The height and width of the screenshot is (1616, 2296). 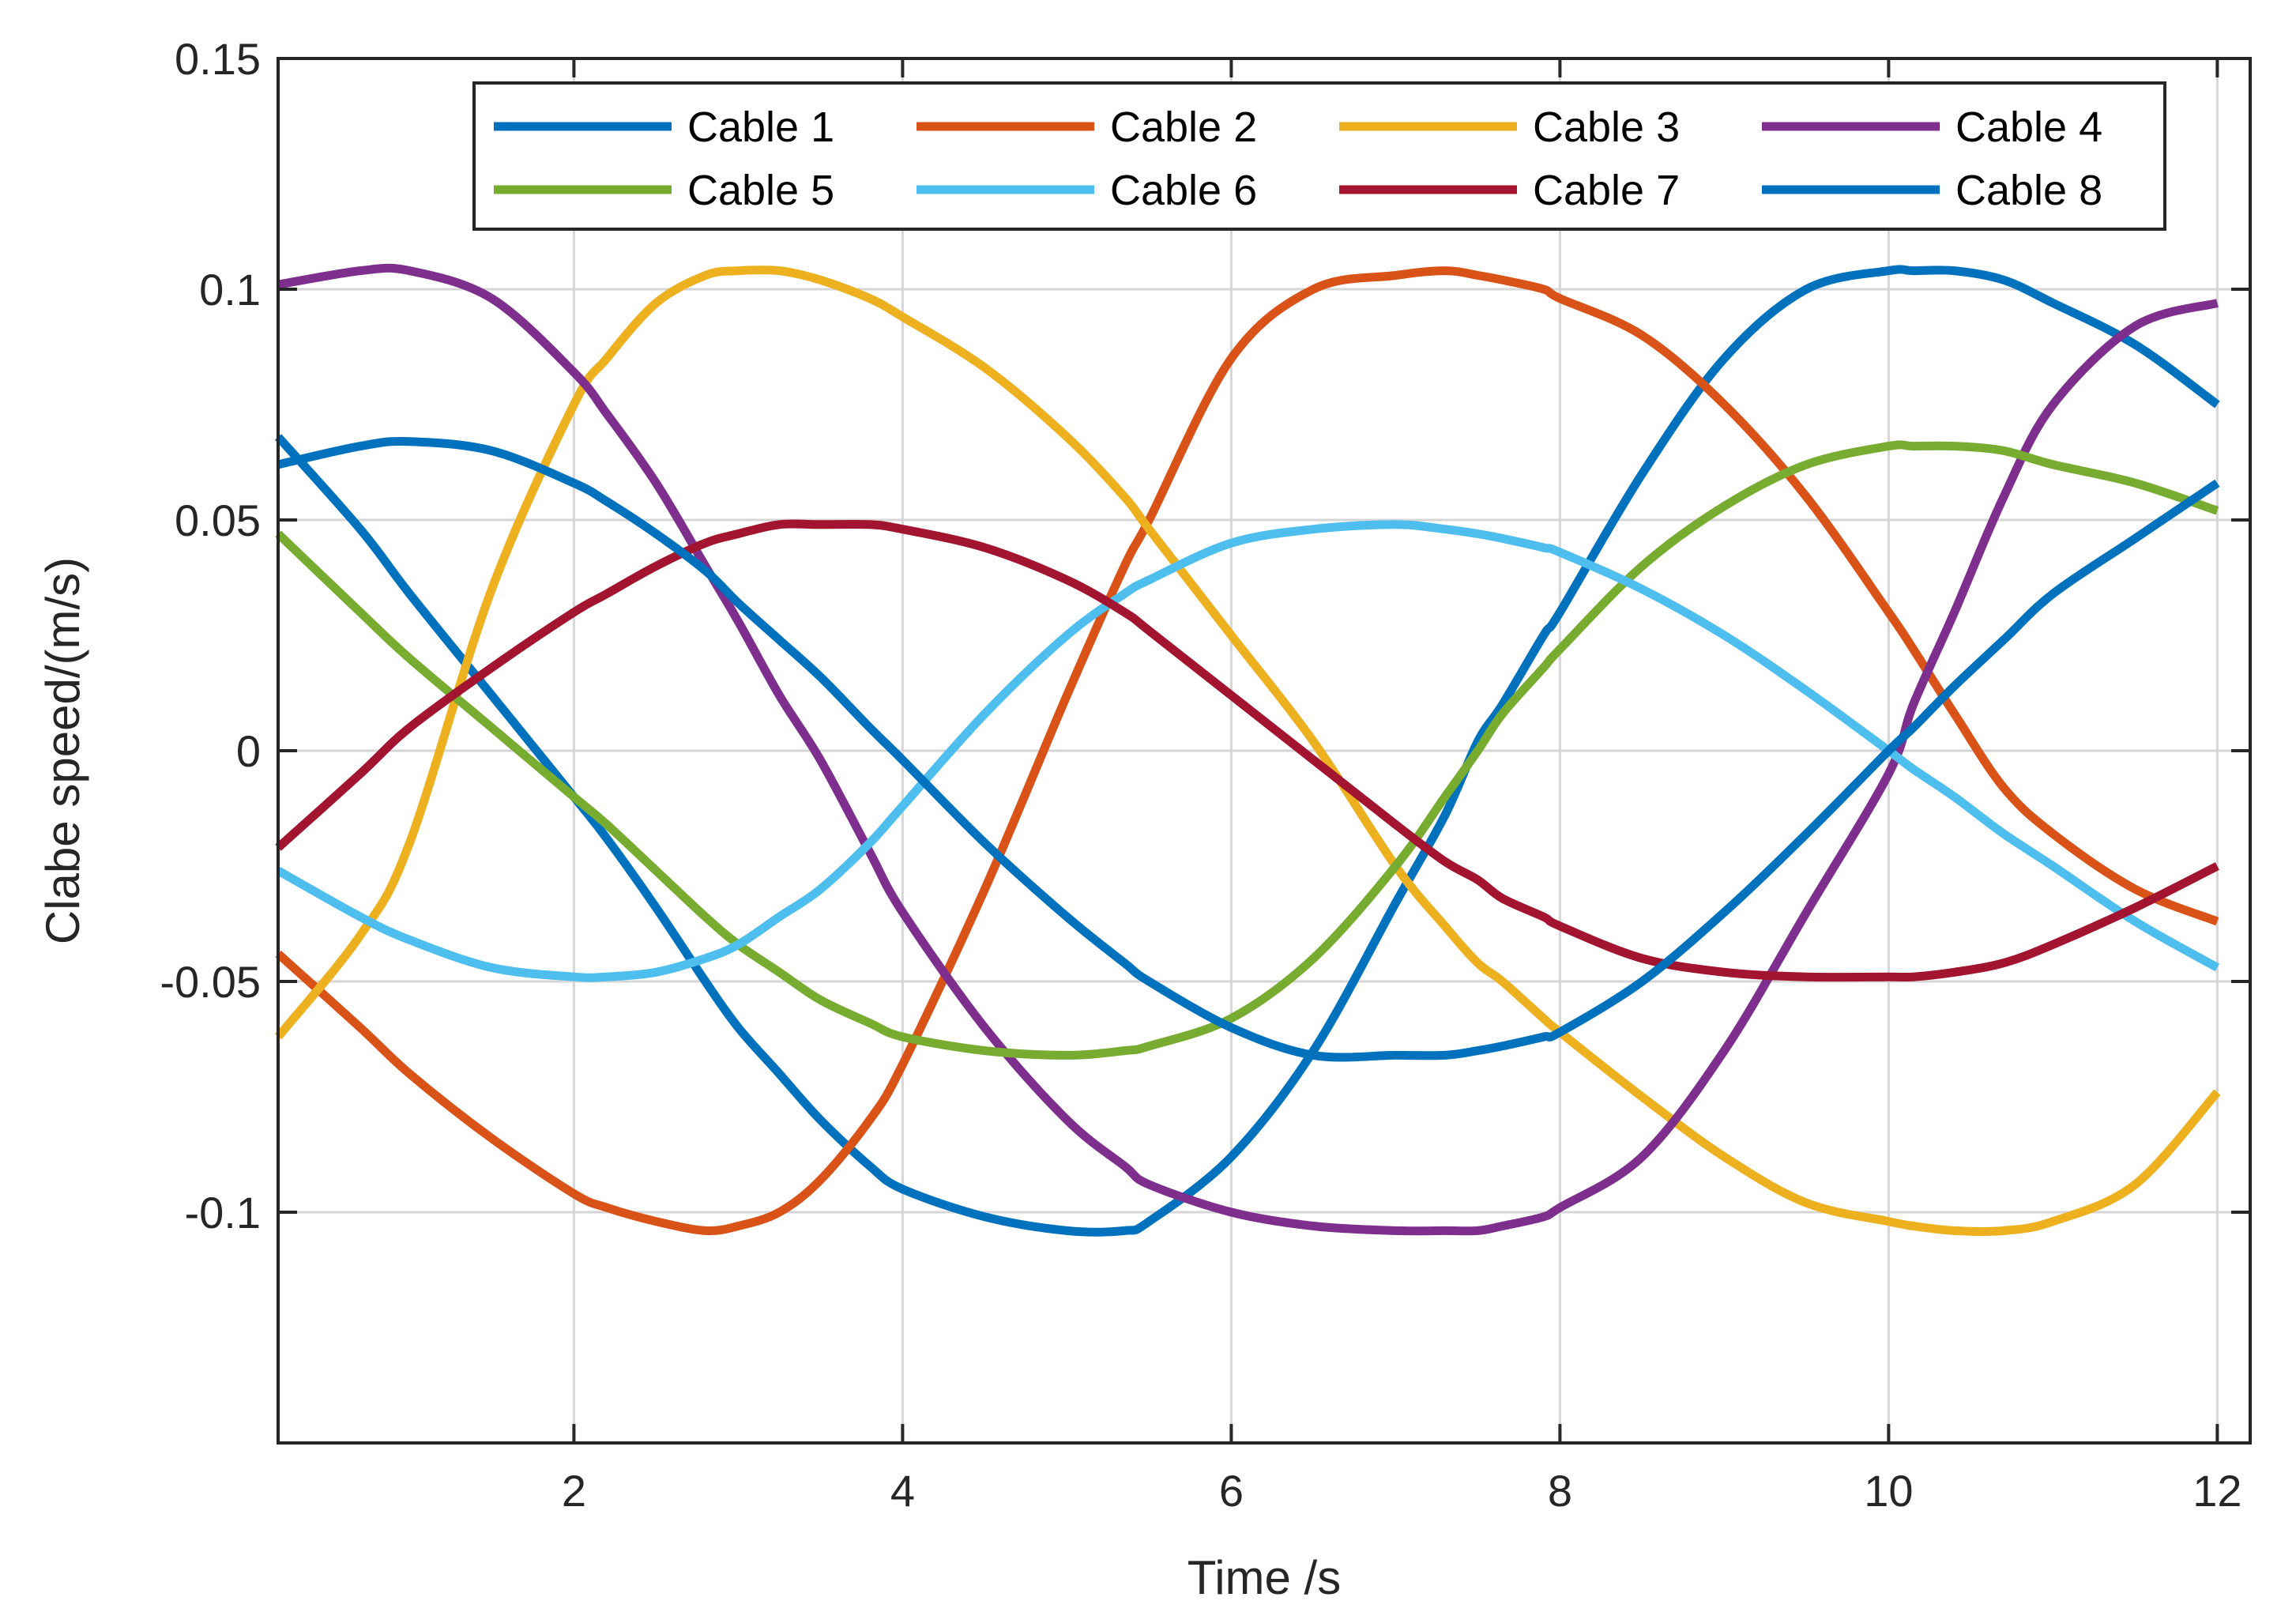 What do you see at coordinates (1607, 190) in the screenshot?
I see `legend-label: Cable 7` at bounding box center [1607, 190].